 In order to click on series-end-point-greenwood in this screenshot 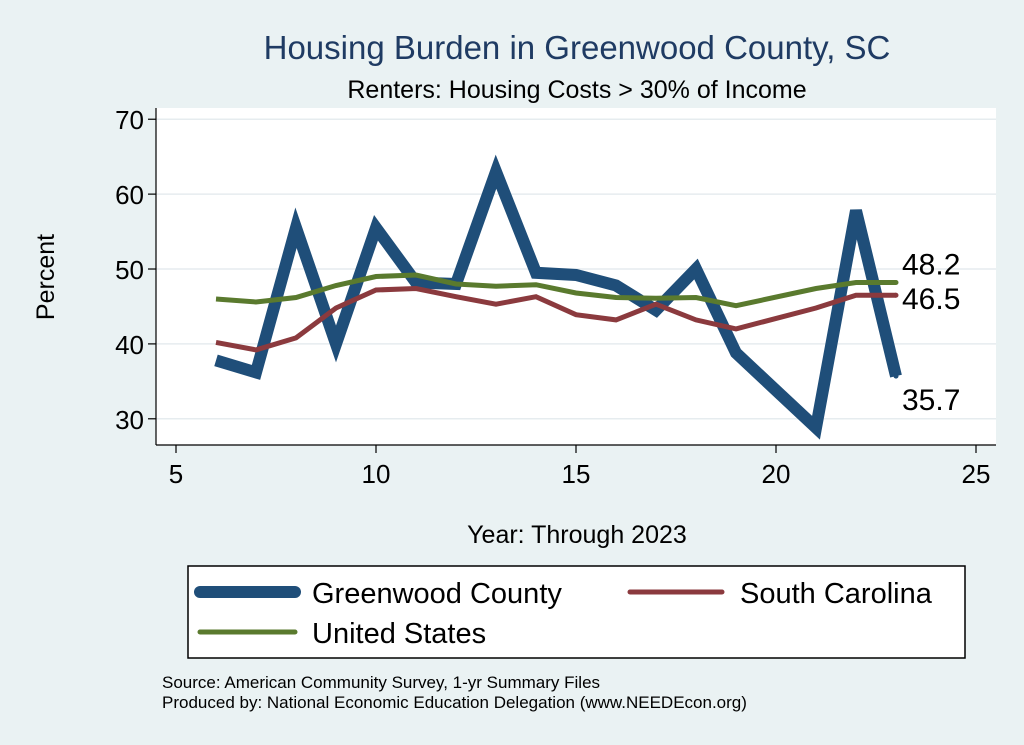, I will do `click(896, 376)`.